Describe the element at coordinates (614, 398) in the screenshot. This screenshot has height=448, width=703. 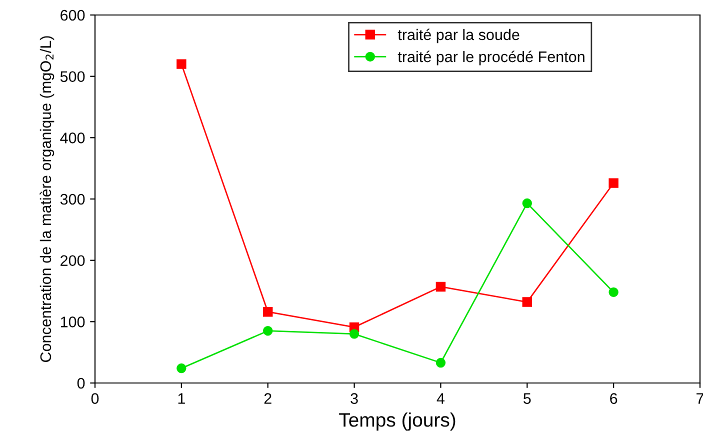
I see `x-tick-label: 6` at that location.